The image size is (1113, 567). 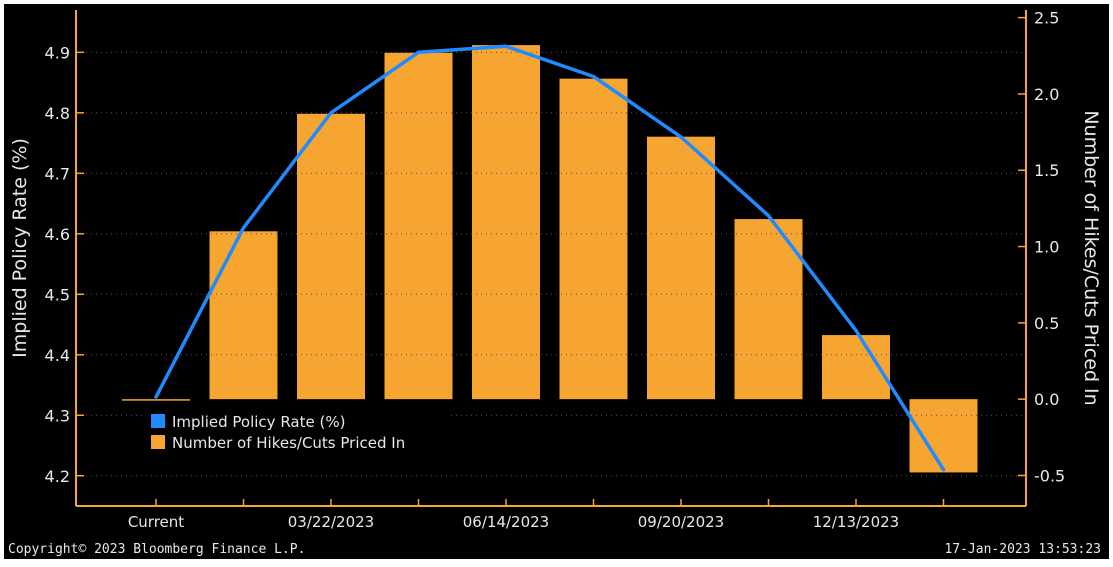 What do you see at coordinates (156, 522) in the screenshot?
I see `x-tick-label-0: Current` at bounding box center [156, 522].